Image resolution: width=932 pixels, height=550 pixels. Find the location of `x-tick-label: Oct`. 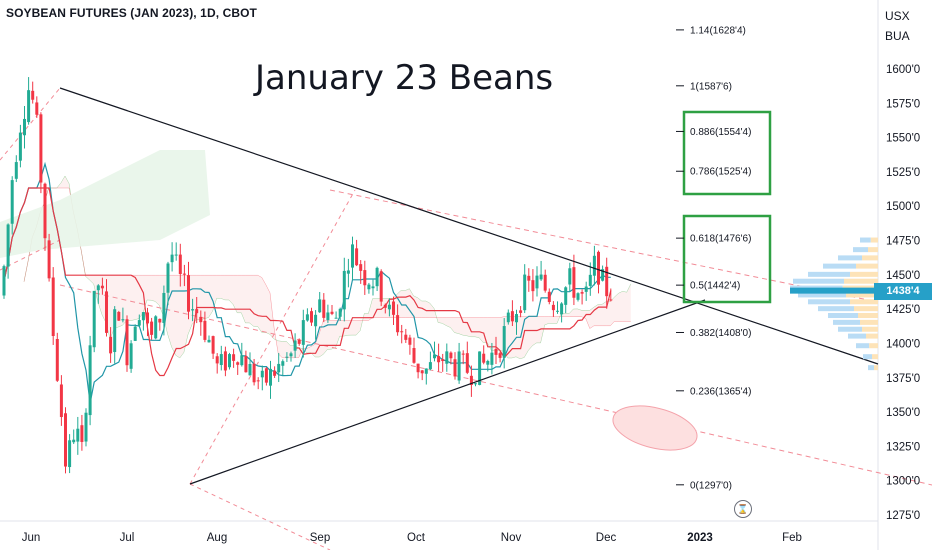

x-tick-label: Oct is located at coordinates (416, 538).